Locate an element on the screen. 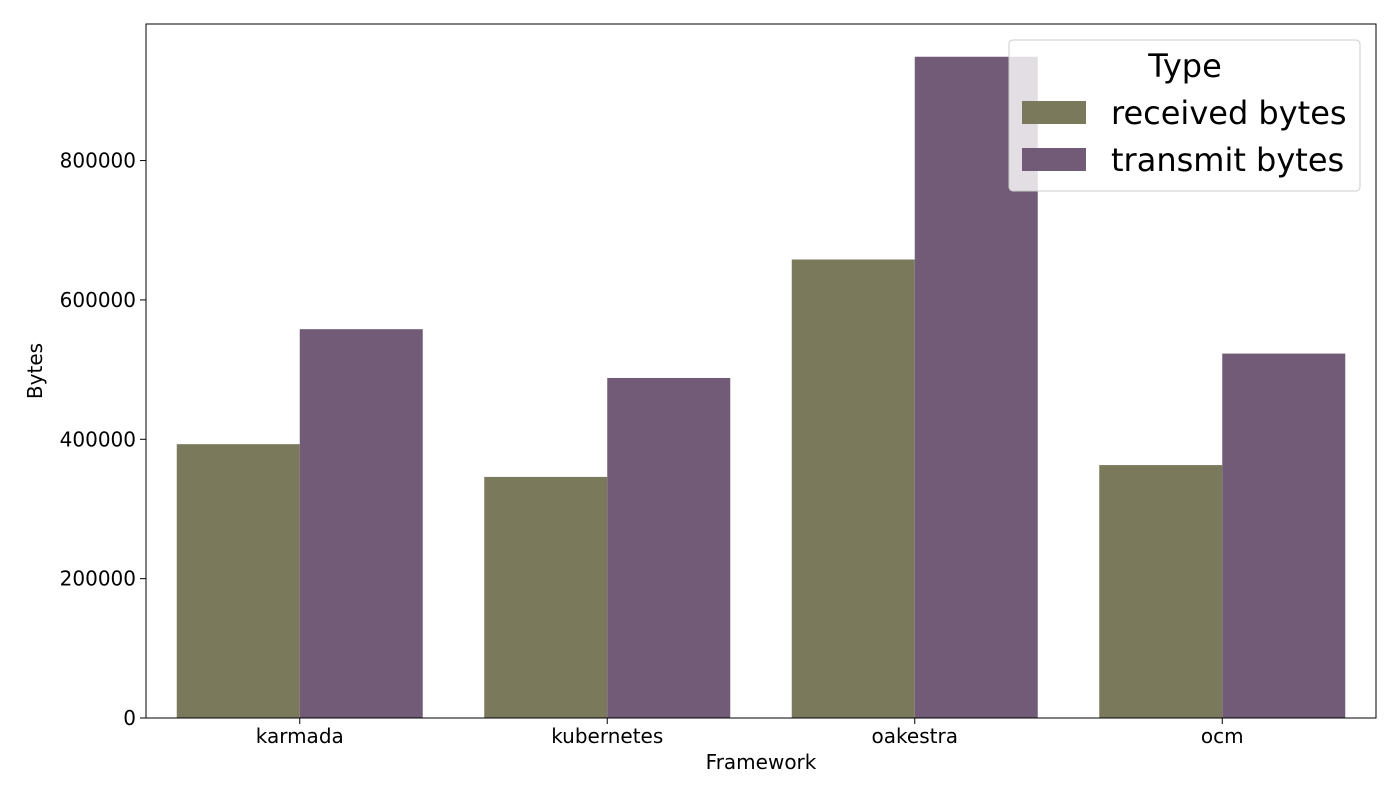 Image resolution: width=1400 pixels, height=800 pixels. legend-box is located at coordinates (1184, 115).